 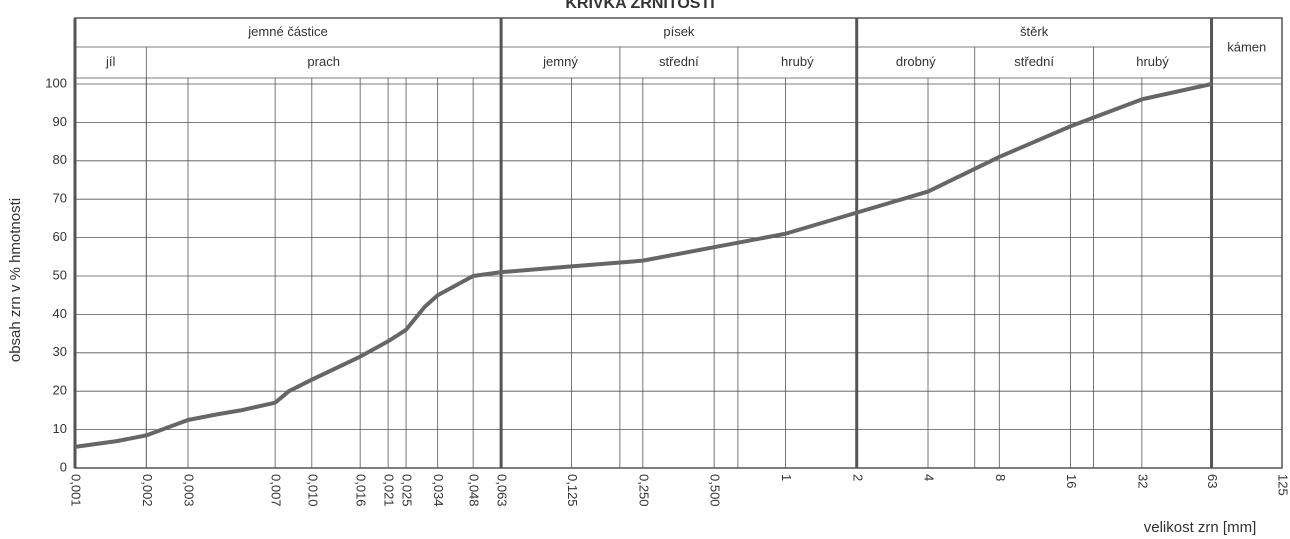 I want to click on x-tick-label: 0,001, so click(x=76, y=490).